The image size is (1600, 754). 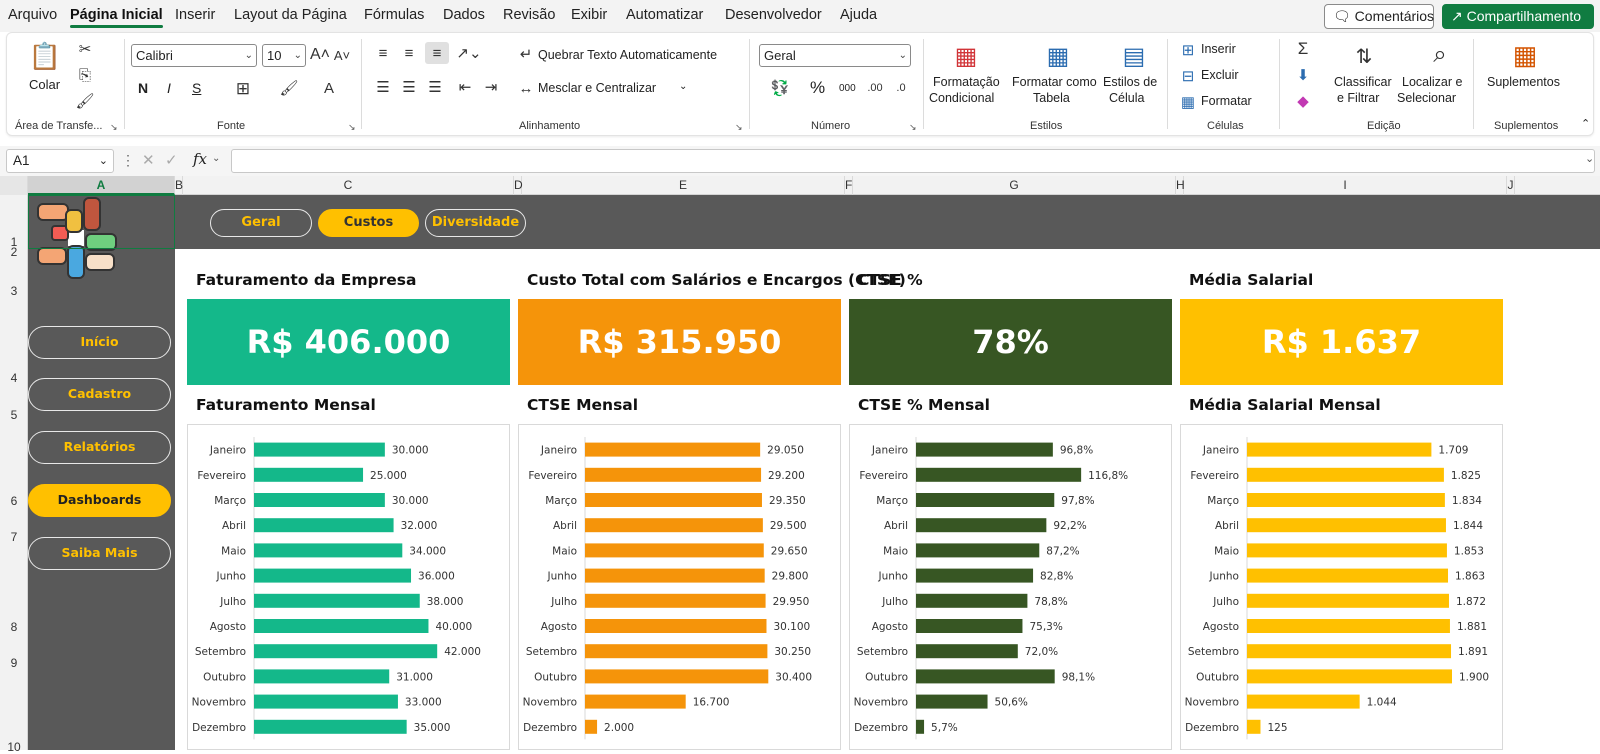 I want to click on conditional-format-line2: Condicional, so click(x=962, y=98).